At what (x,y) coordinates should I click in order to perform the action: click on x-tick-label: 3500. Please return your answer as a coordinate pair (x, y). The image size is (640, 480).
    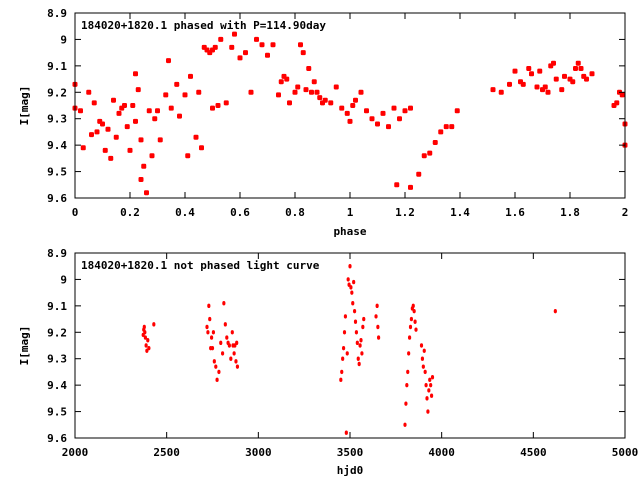
    Looking at the image, I should click on (350, 452).